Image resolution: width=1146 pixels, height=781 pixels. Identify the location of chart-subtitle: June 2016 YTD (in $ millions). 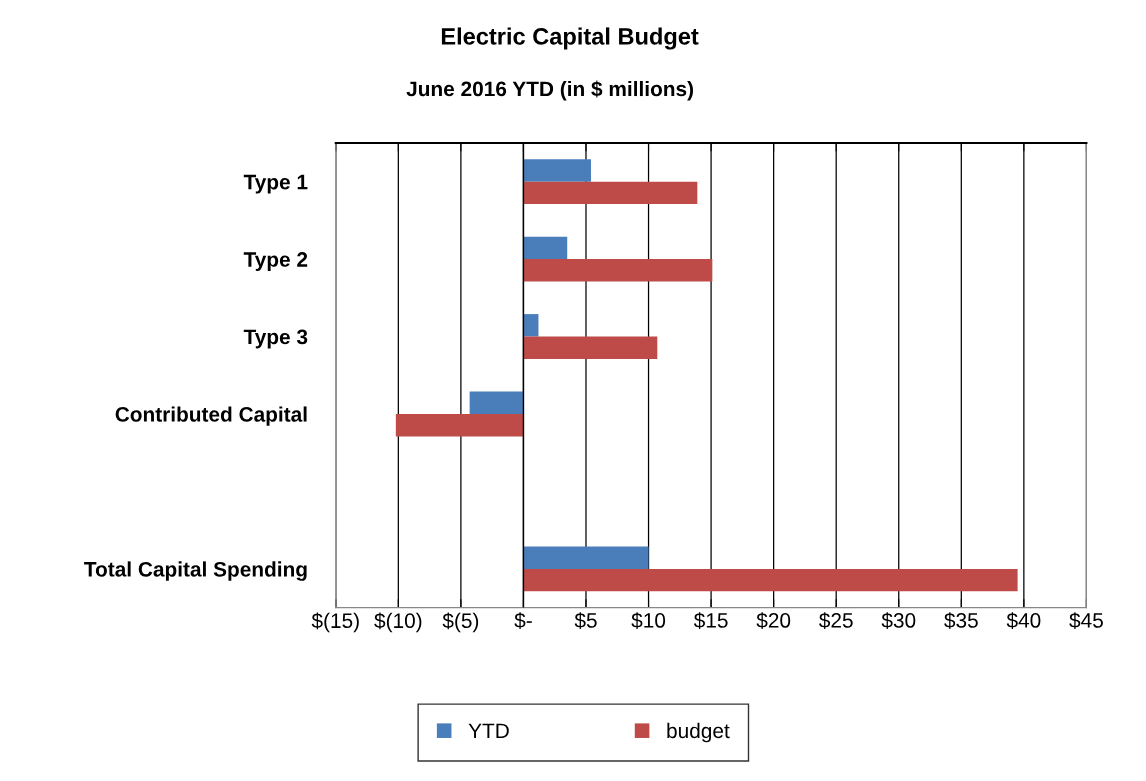
(550, 90).